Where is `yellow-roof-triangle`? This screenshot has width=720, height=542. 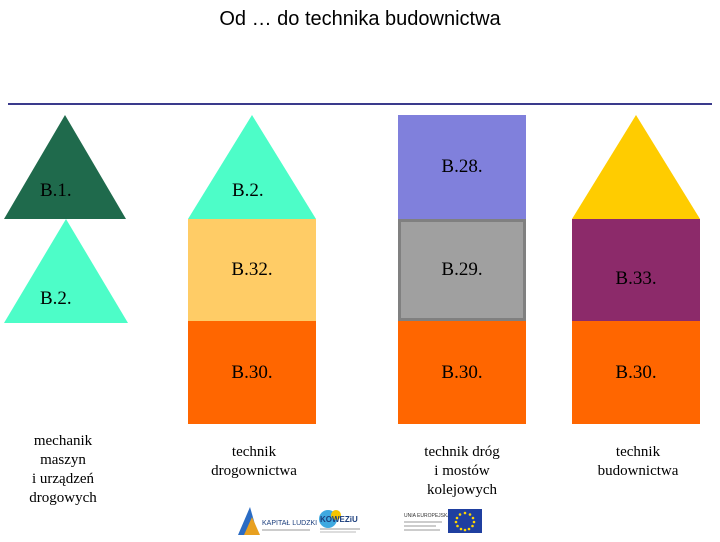
yellow-roof-triangle is located at coordinates (636, 167).